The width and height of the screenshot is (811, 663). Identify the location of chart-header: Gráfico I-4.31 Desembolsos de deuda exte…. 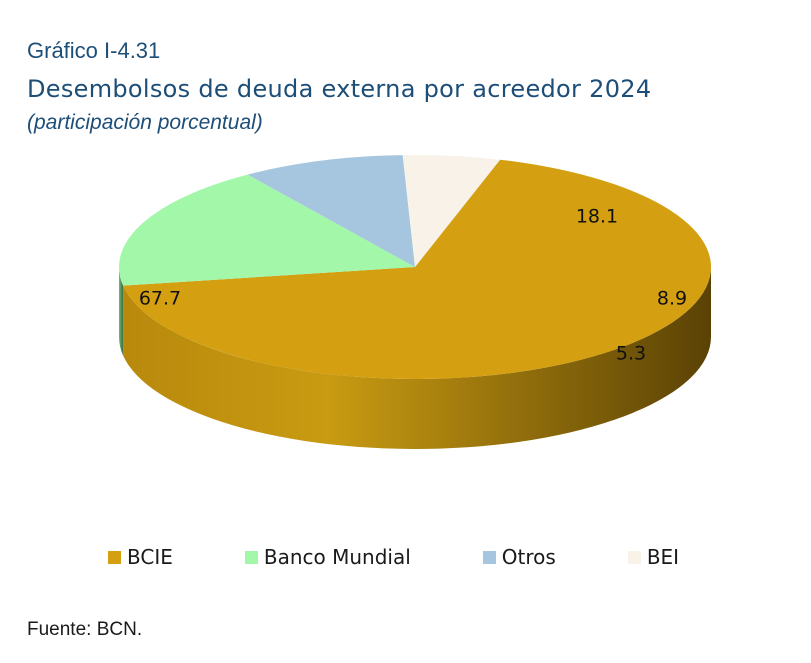
(339, 87).